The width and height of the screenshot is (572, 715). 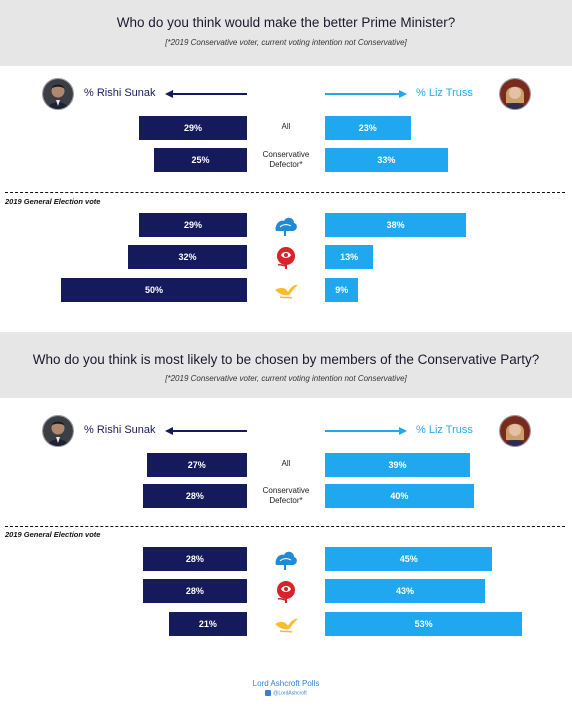 I want to click on truss-bar: 23%, so click(x=368, y=128).